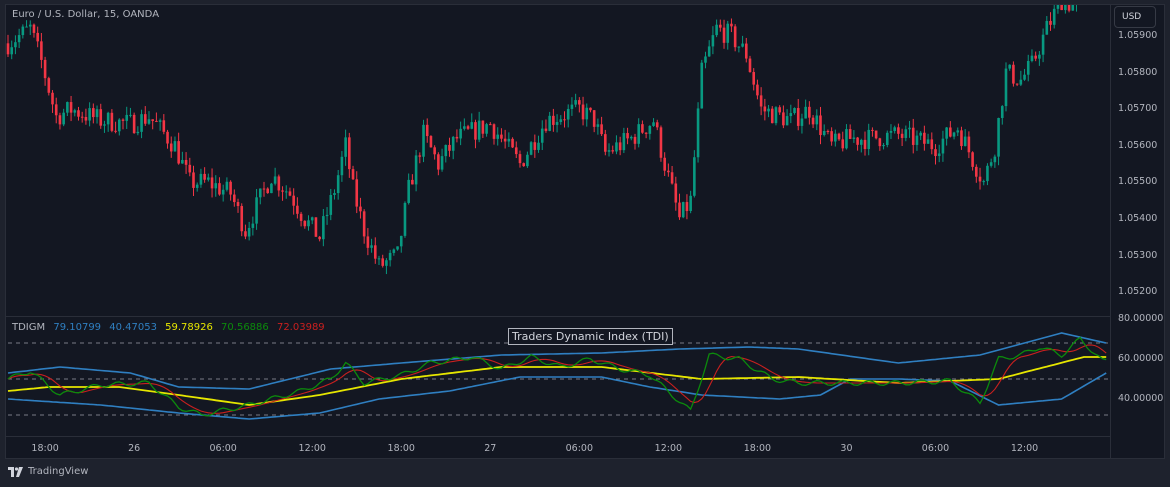  Describe the element at coordinates (1138, 292) in the screenshot. I see `price-label: 1.05200` at that location.